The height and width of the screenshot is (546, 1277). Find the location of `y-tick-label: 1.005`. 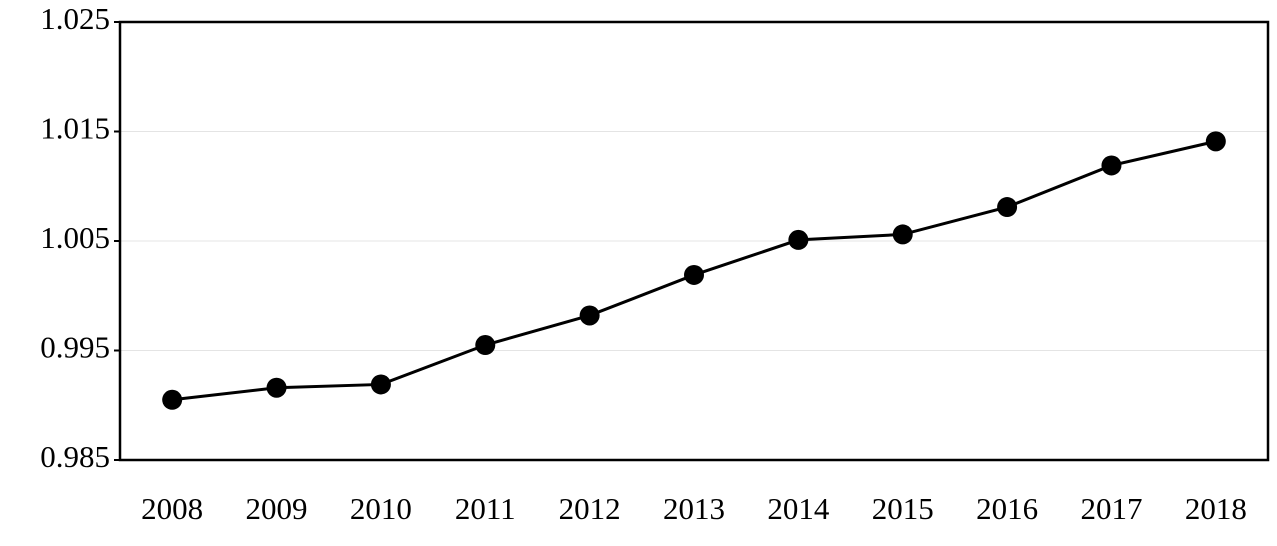

y-tick-label: 1.005 is located at coordinates (75, 237).